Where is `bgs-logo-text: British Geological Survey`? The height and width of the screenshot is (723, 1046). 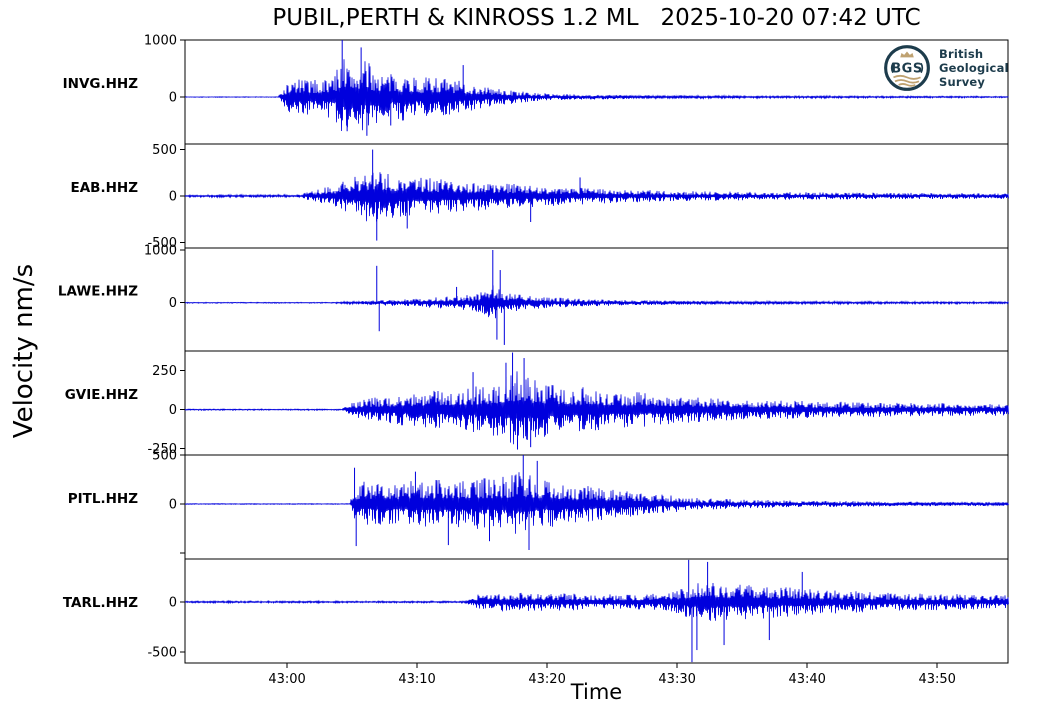
bgs-logo-text: British Geological Survey is located at coordinates (974, 68).